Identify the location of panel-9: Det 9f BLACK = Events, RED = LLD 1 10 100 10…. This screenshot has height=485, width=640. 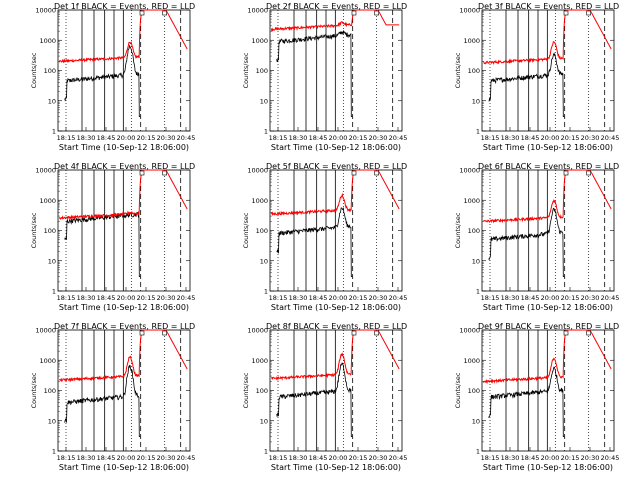
(536, 397).